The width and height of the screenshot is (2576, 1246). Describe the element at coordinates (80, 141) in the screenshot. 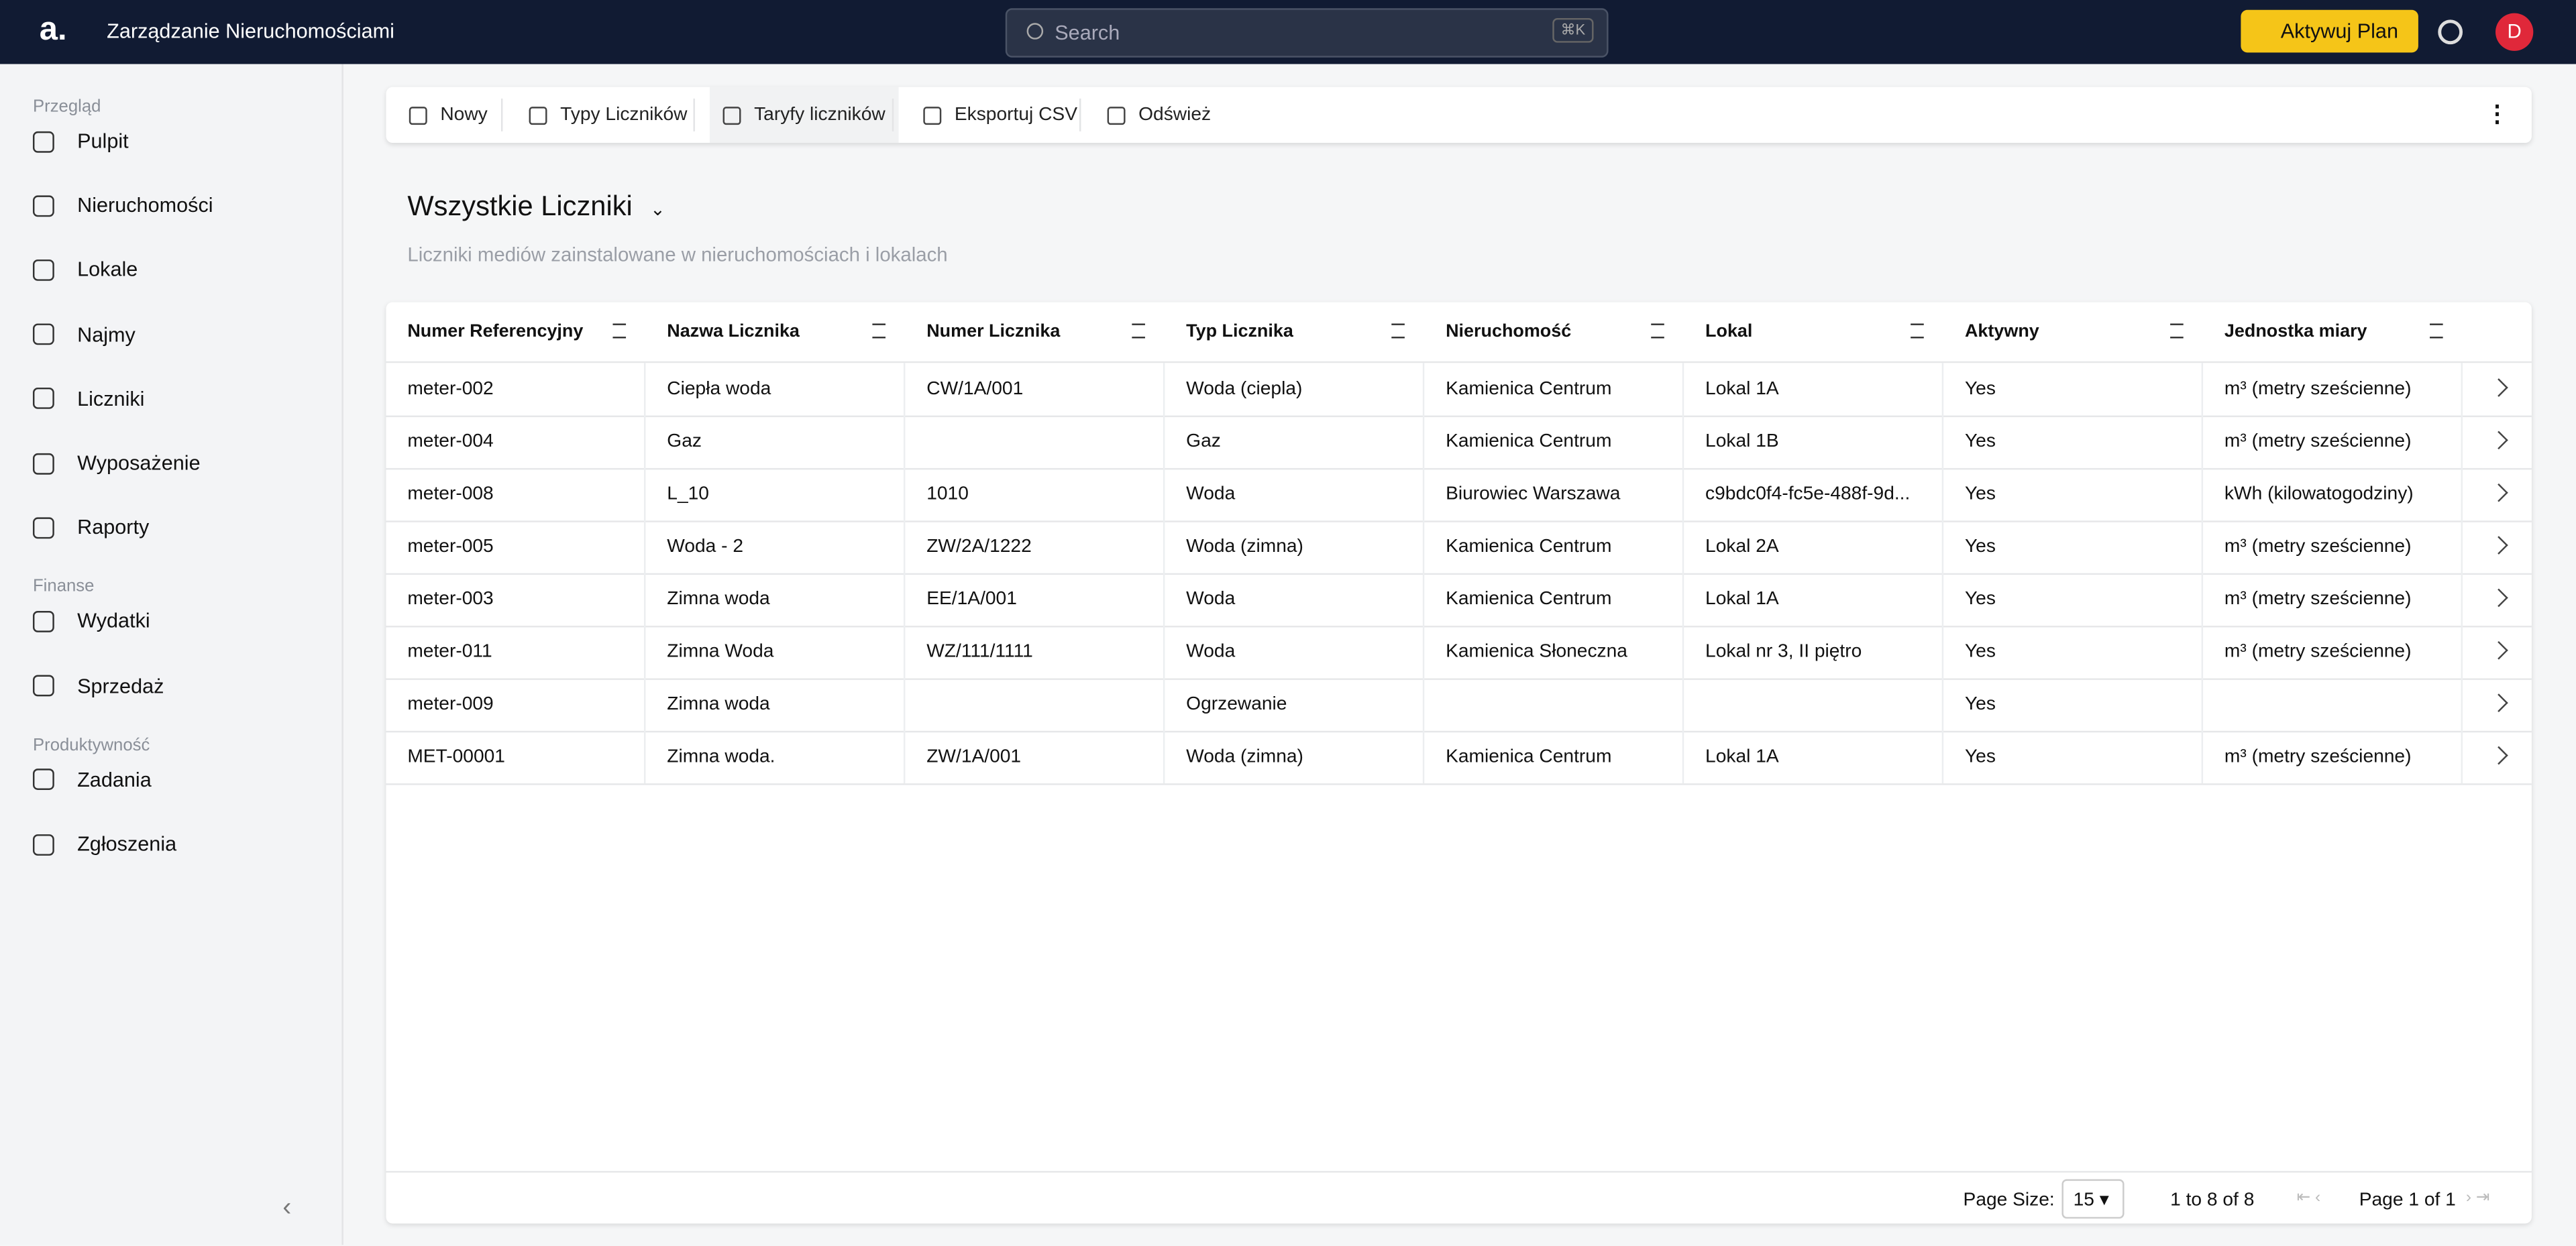

I see `nav-item: Pulpit` at that location.